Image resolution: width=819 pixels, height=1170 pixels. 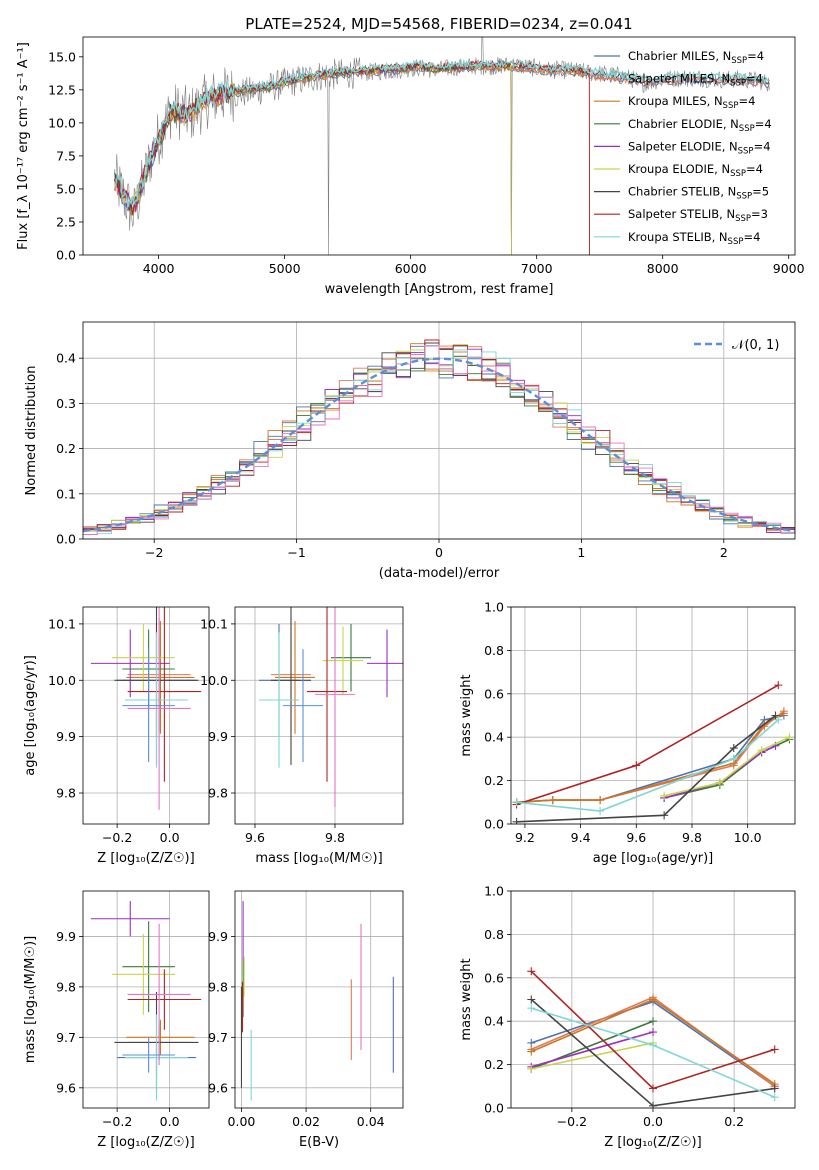 What do you see at coordinates (306, 1121) in the screenshot?
I see `x-tick-label: 0.02` at bounding box center [306, 1121].